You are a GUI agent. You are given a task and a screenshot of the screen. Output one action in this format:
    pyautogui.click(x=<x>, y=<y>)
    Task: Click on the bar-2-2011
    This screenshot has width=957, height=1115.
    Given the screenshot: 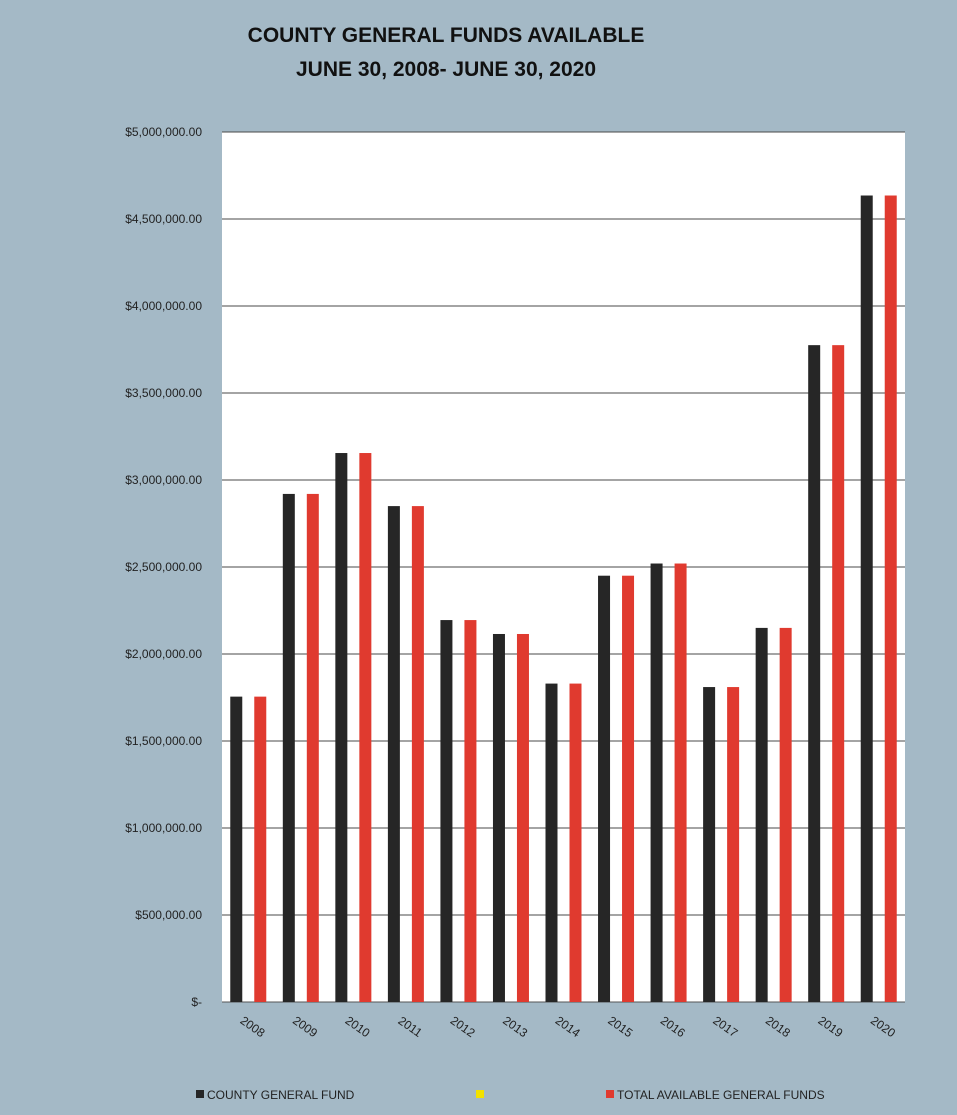 What is the action you would take?
    pyautogui.click(x=417, y=754)
    